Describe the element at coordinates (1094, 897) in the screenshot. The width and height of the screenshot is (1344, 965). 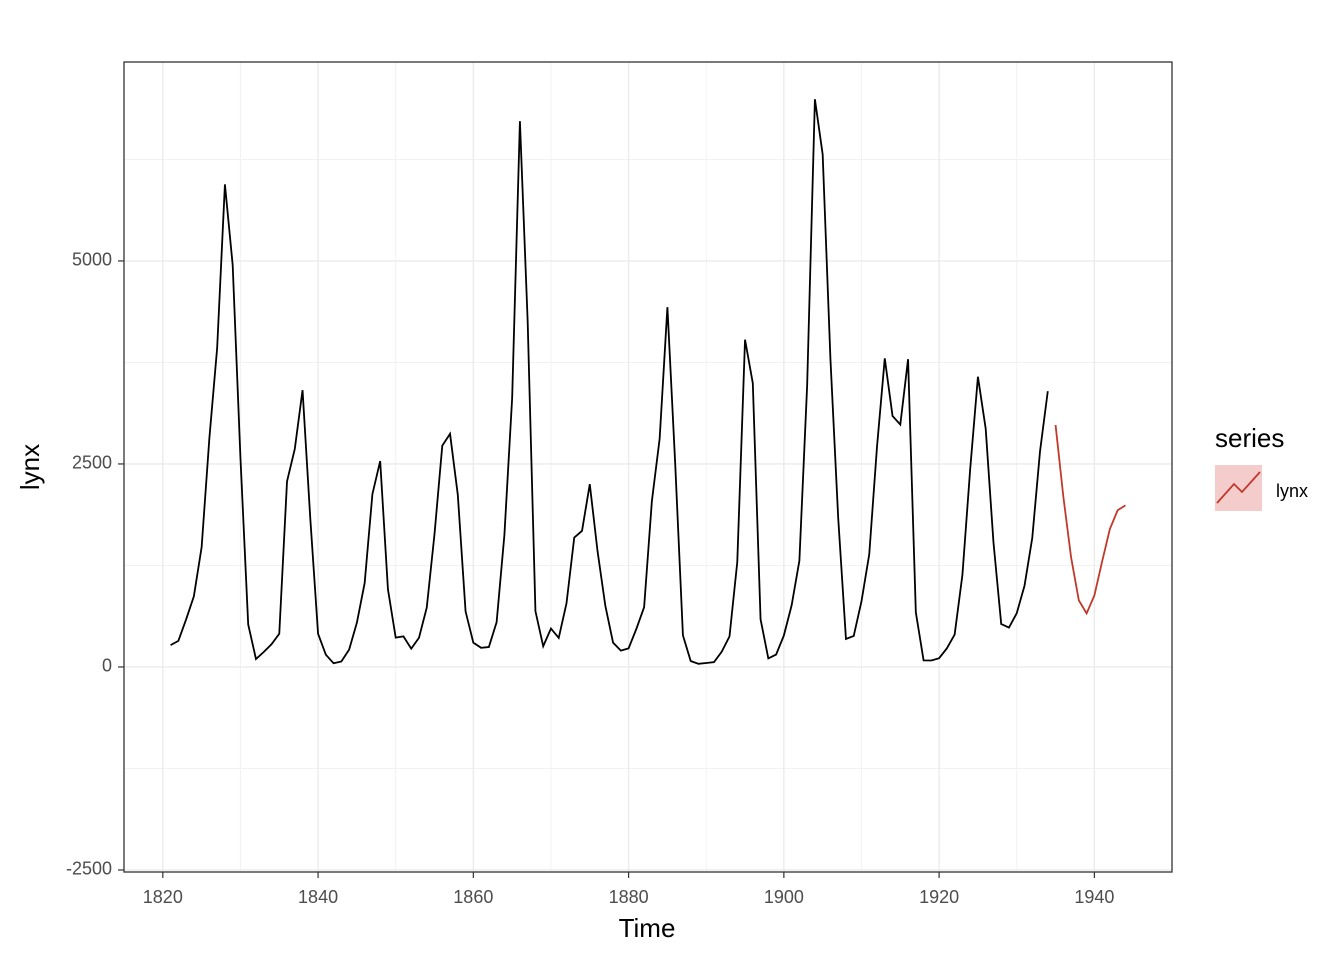
I see `x-tick-label: 1940` at that location.